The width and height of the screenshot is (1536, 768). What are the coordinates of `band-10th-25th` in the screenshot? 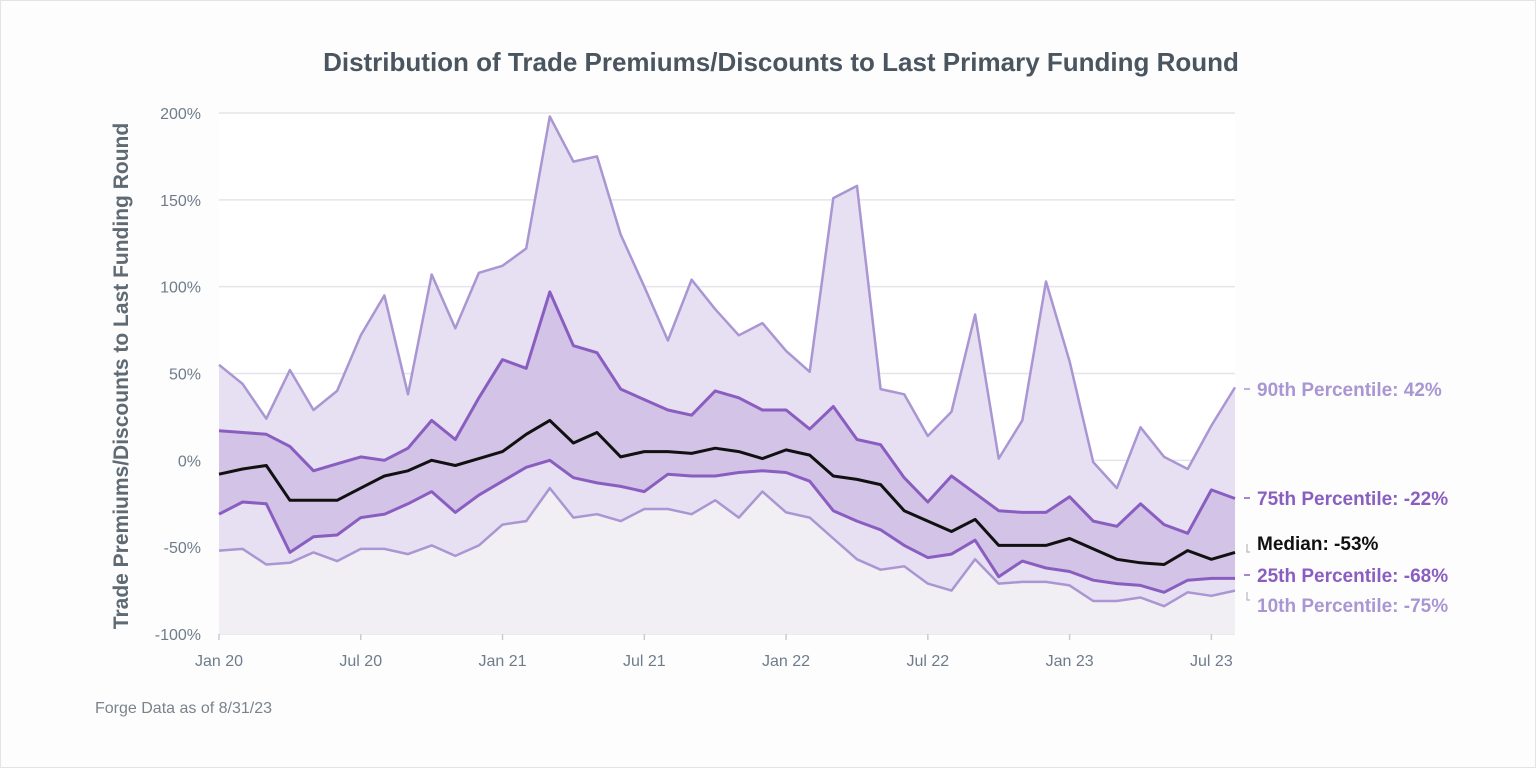 It's located at (727, 533).